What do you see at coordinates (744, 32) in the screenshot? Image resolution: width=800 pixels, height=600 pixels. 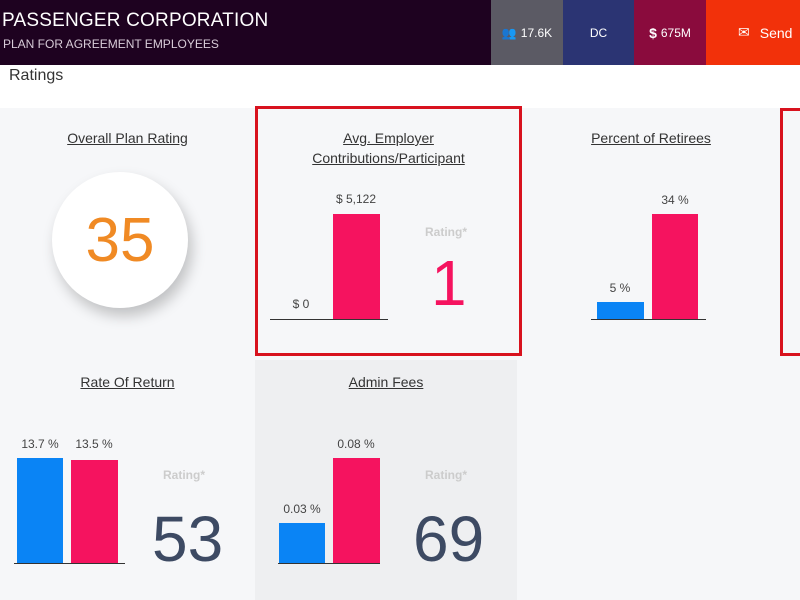 I see `envelope-icon: ✉` at bounding box center [744, 32].